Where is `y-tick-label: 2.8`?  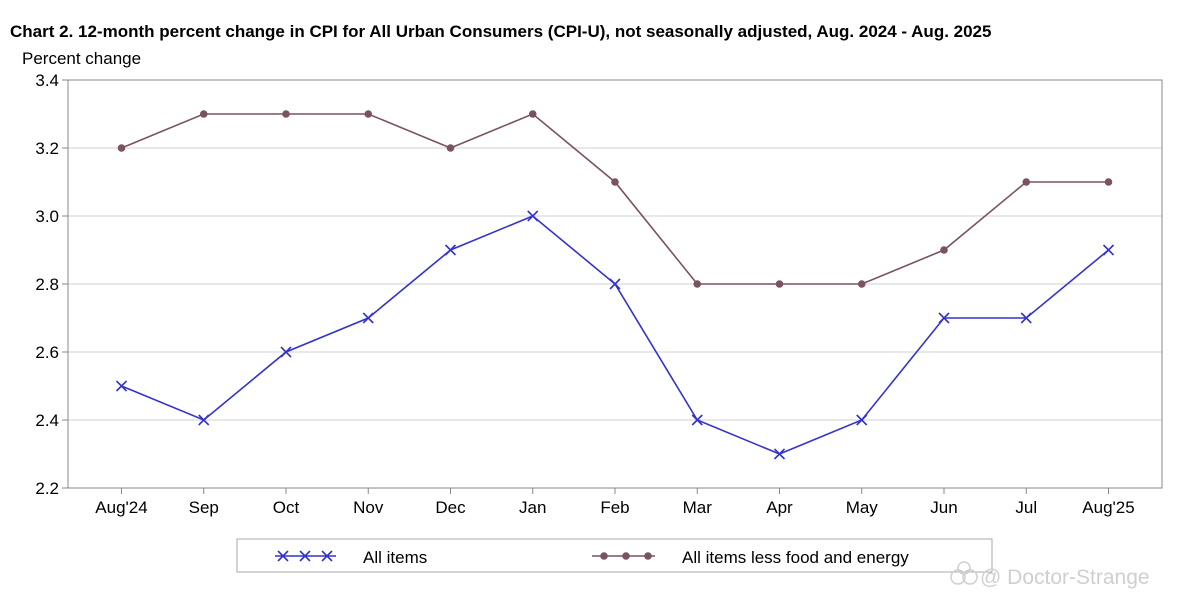 y-tick-label: 2.8 is located at coordinates (47, 284).